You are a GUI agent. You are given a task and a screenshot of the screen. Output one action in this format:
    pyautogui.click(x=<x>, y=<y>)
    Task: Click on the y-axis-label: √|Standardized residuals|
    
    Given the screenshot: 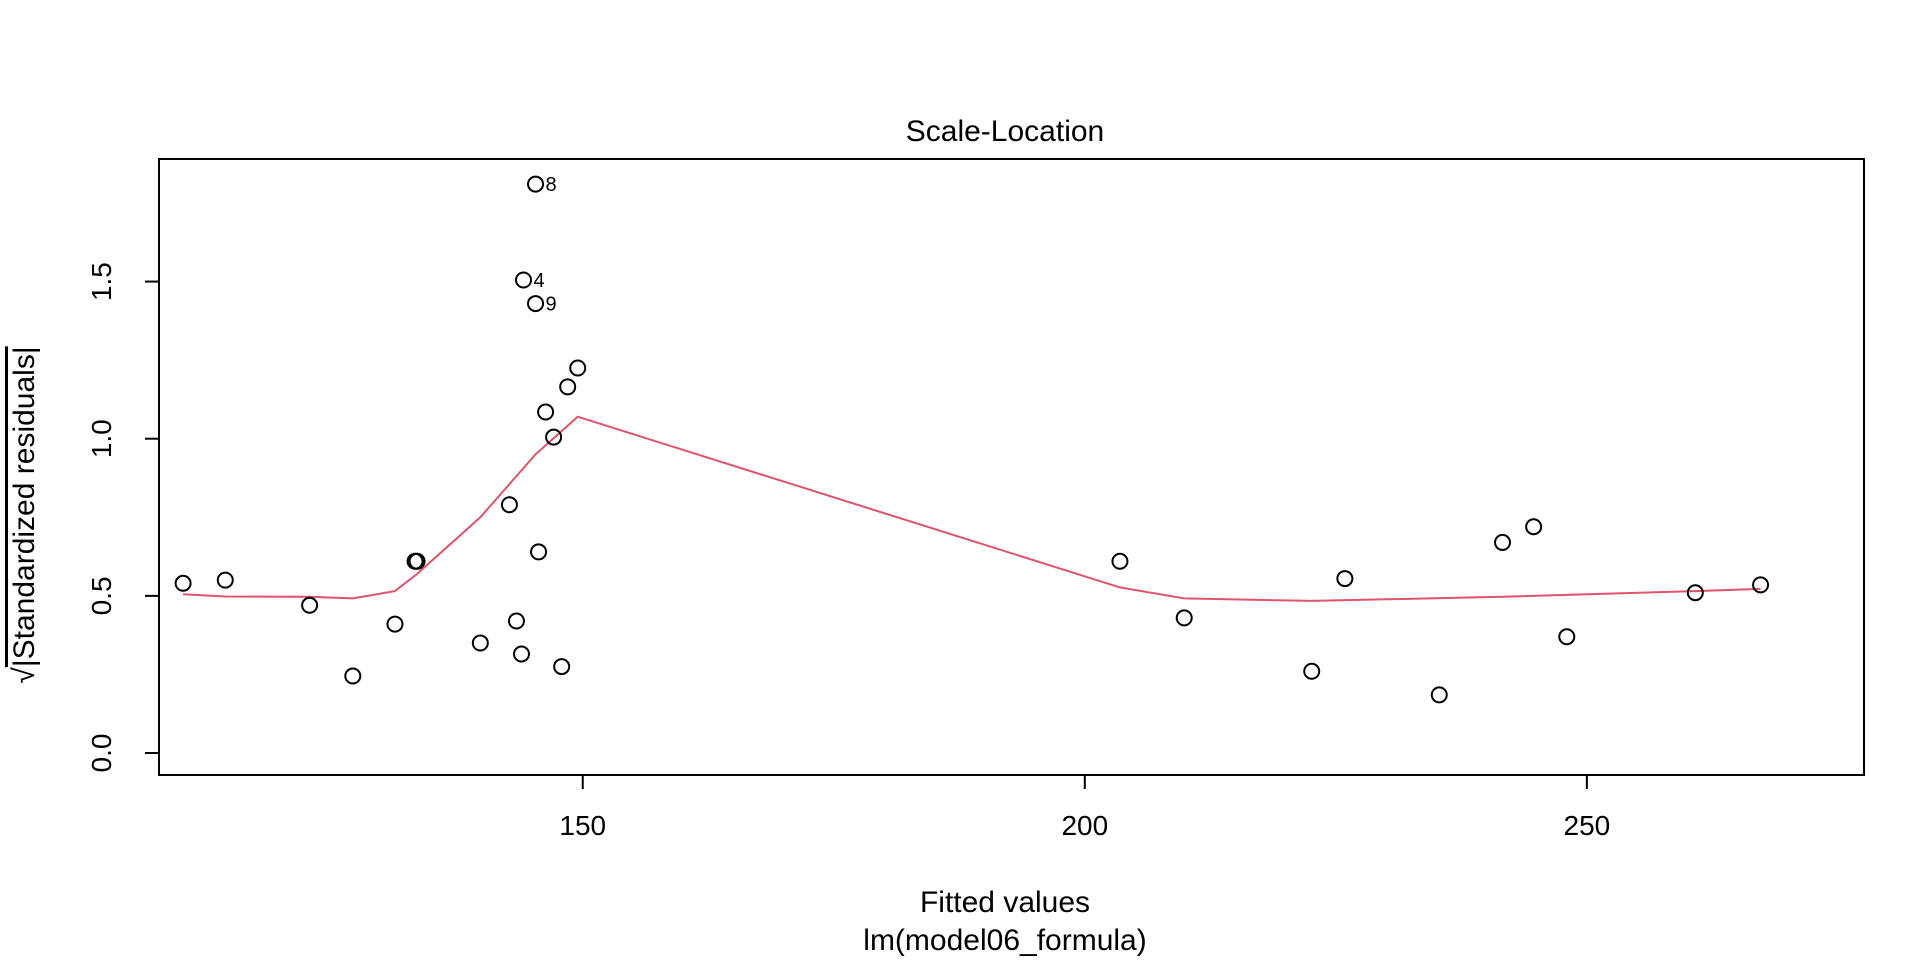 What is the action you would take?
    pyautogui.click(x=24, y=514)
    